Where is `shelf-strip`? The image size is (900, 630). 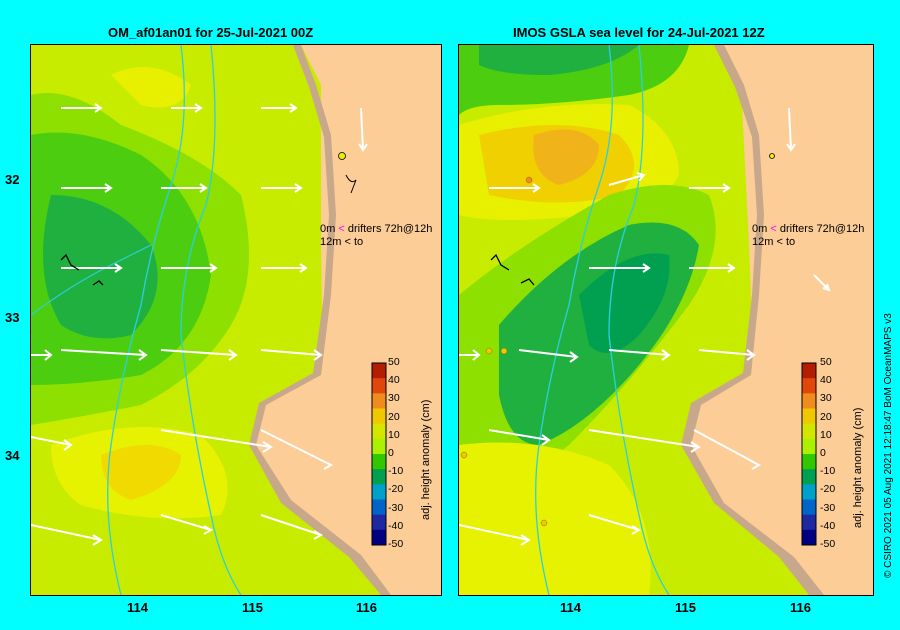
shelf-strip is located at coordinates (752, 320).